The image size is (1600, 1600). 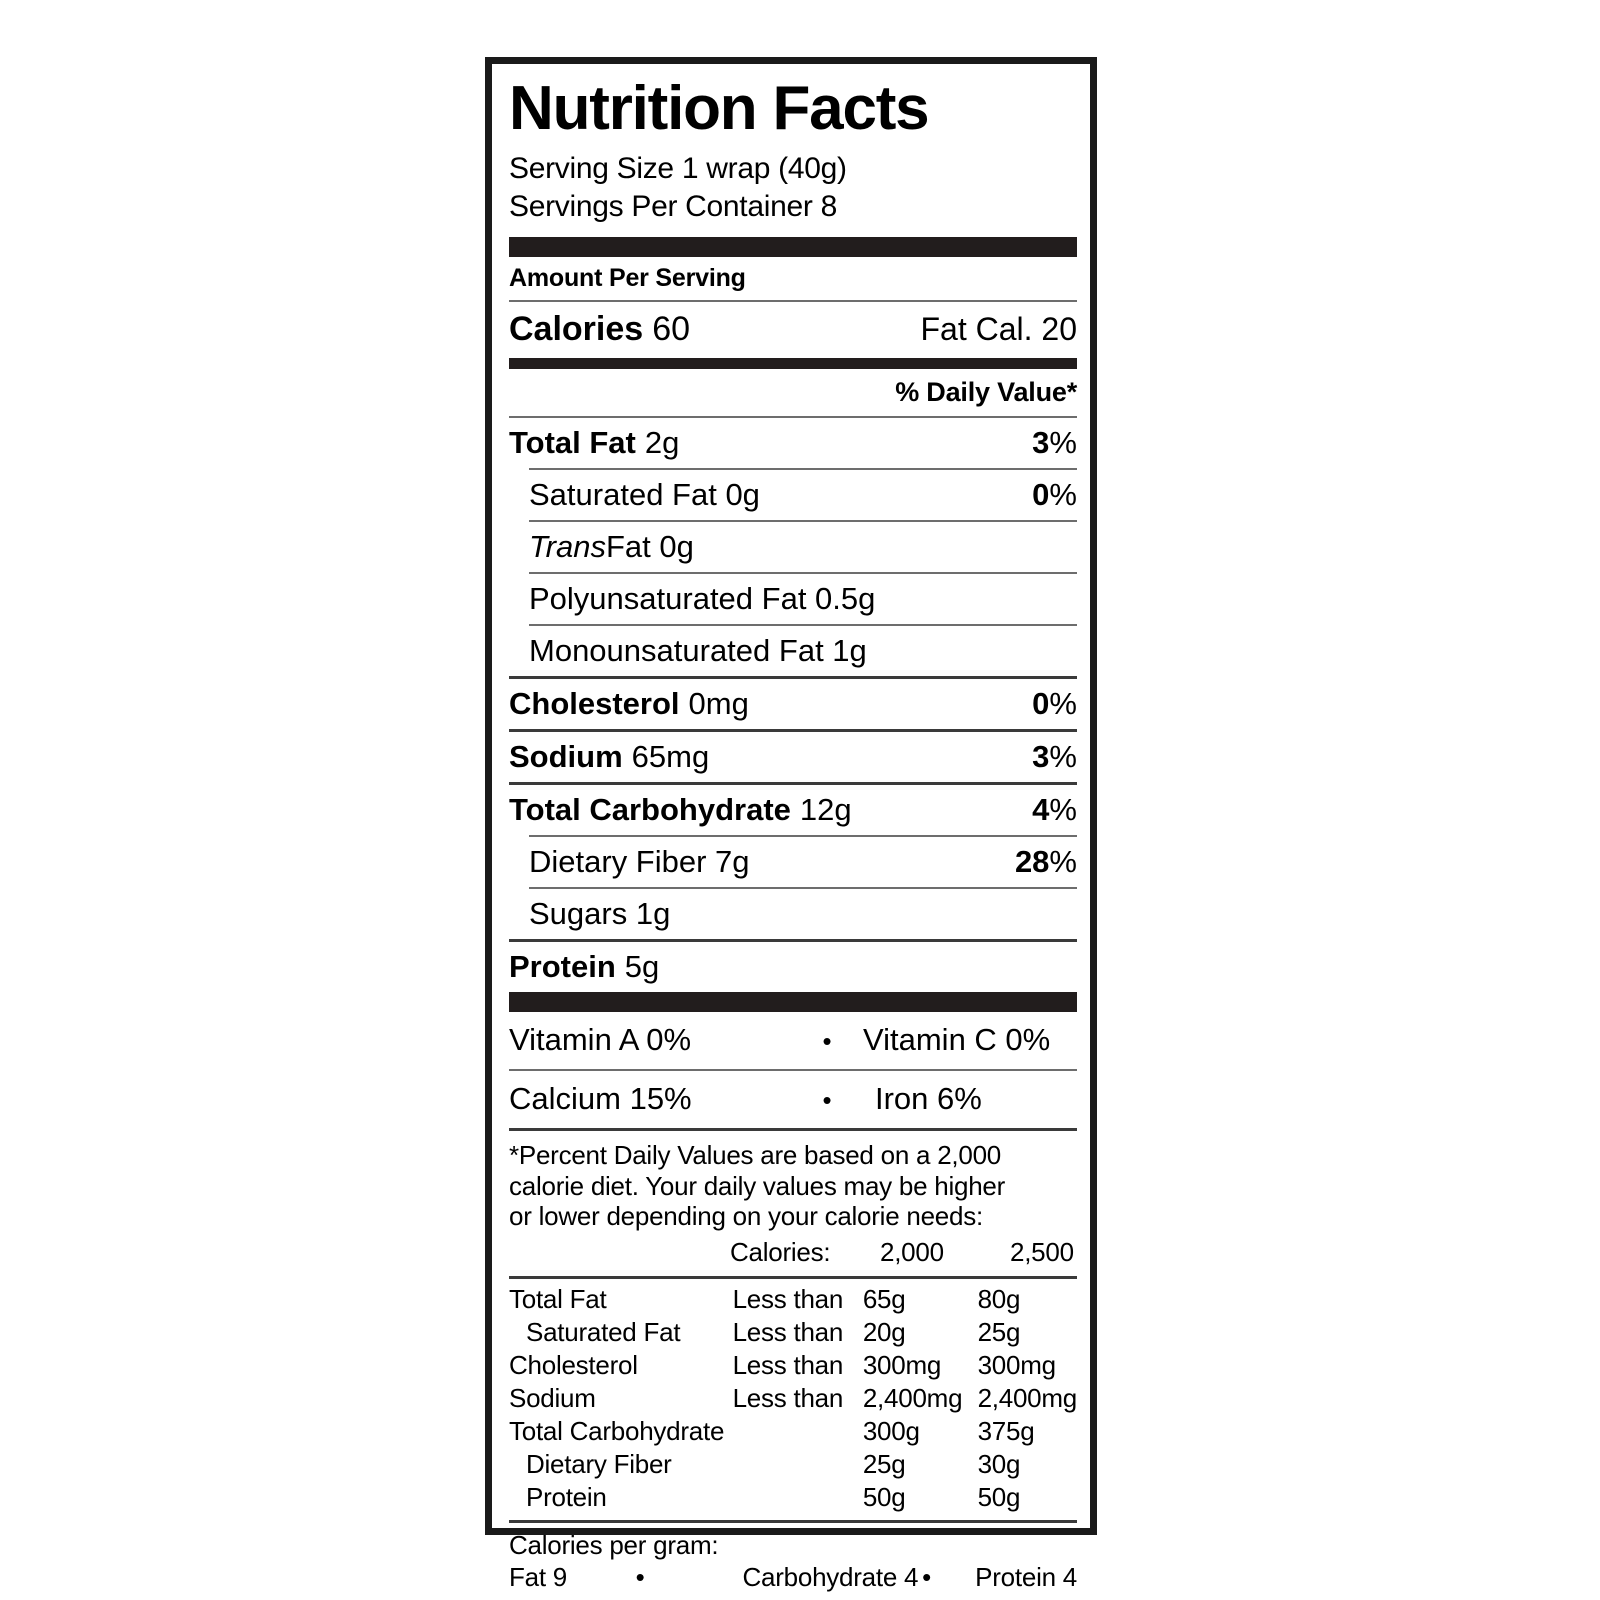 I want to click on header-spacer, so click(x=616, y=1255).